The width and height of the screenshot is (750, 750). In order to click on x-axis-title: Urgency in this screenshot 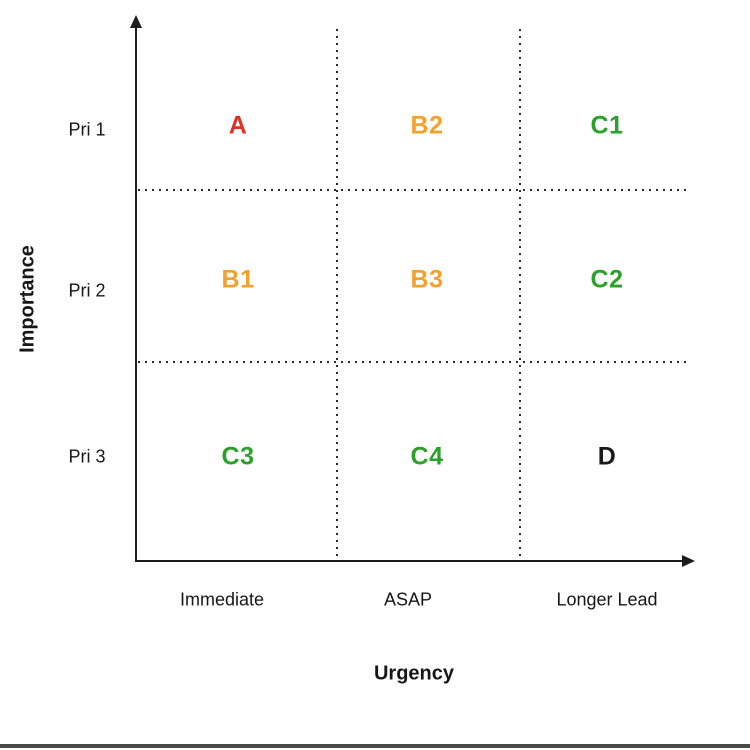, I will do `click(414, 673)`.